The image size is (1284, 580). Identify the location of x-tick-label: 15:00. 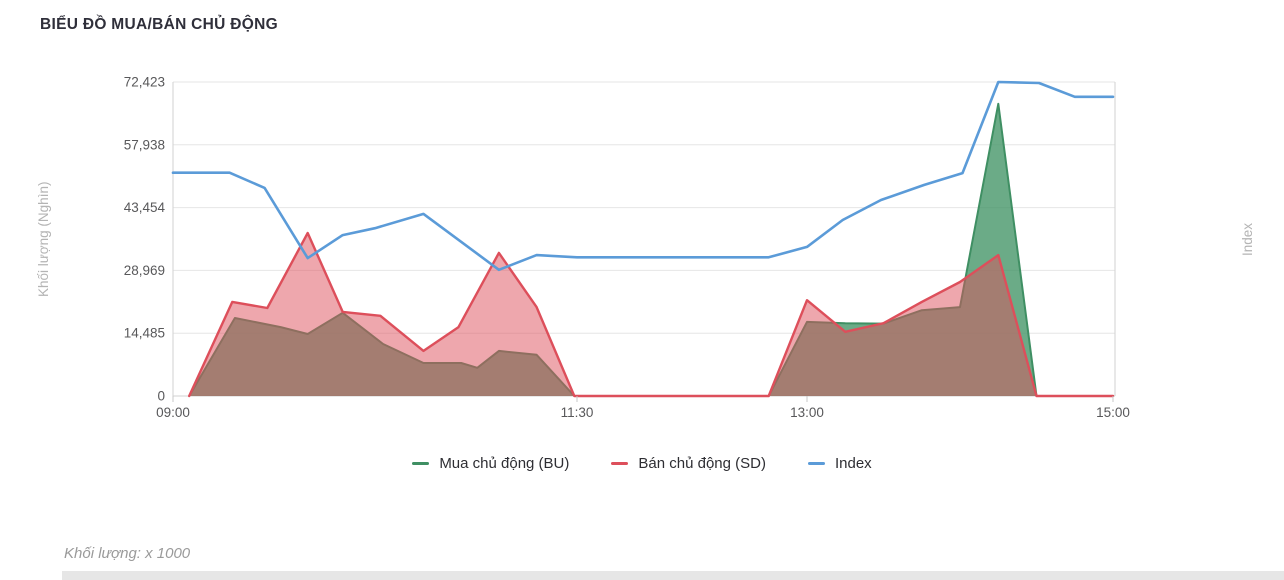
(1113, 412).